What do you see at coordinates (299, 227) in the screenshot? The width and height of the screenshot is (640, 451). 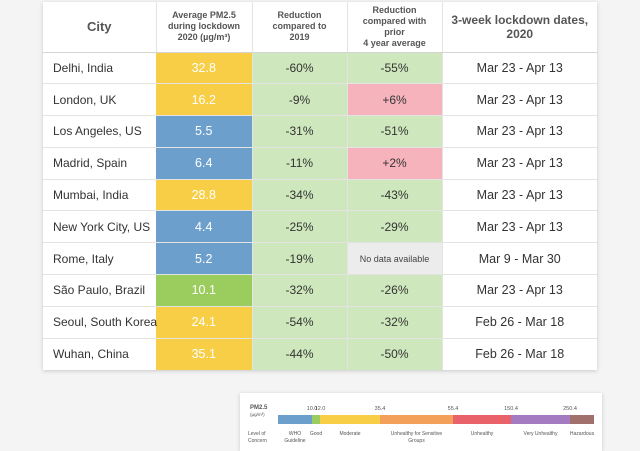 I see `reduction-2019-cell: -25%` at bounding box center [299, 227].